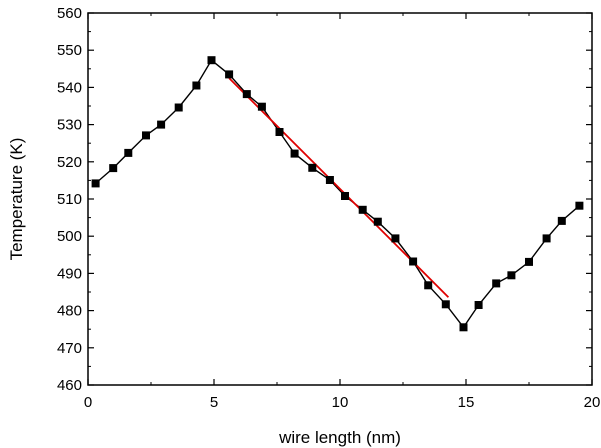 Image resolution: width=601 pixels, height=448 pixels. Describe the element at coordinates (466, 402) in the screenshot. I see `x-tick-label: 15` at that location.